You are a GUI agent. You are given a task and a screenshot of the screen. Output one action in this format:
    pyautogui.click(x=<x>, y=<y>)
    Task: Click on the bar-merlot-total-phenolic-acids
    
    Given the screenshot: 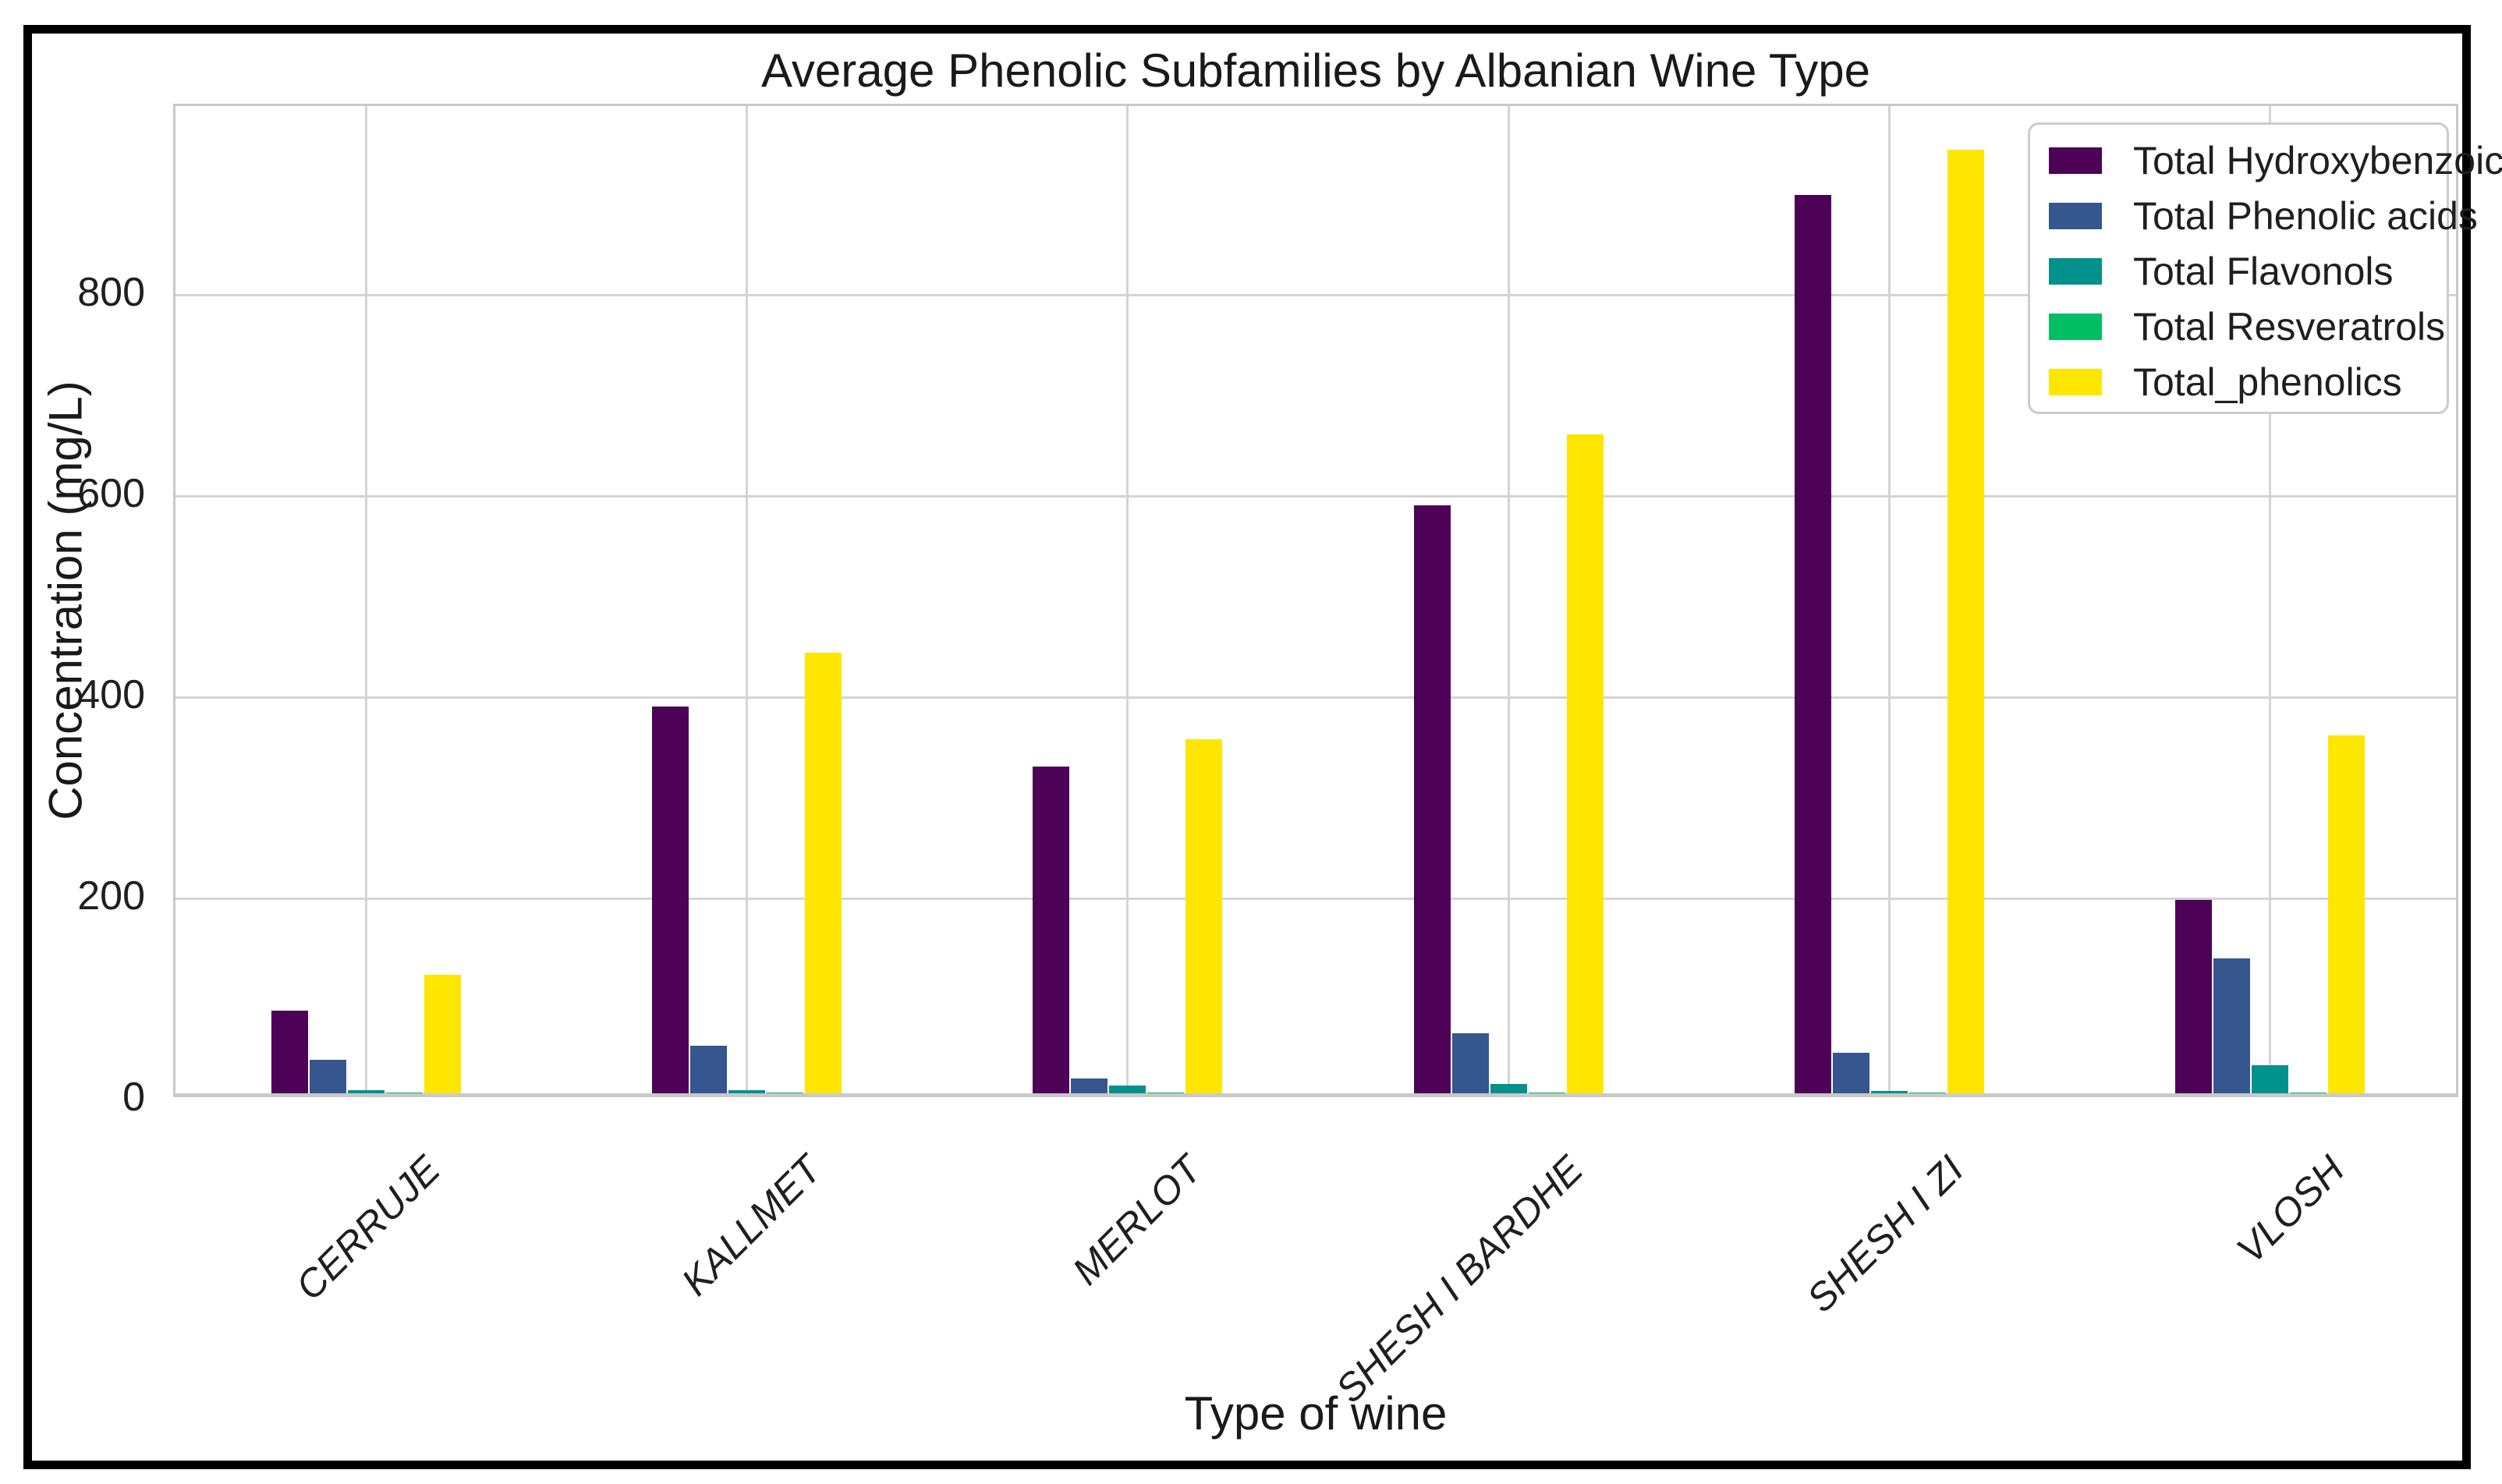 What is the action you would take?
    pyautogui.click(x=1089, y=1085)
    